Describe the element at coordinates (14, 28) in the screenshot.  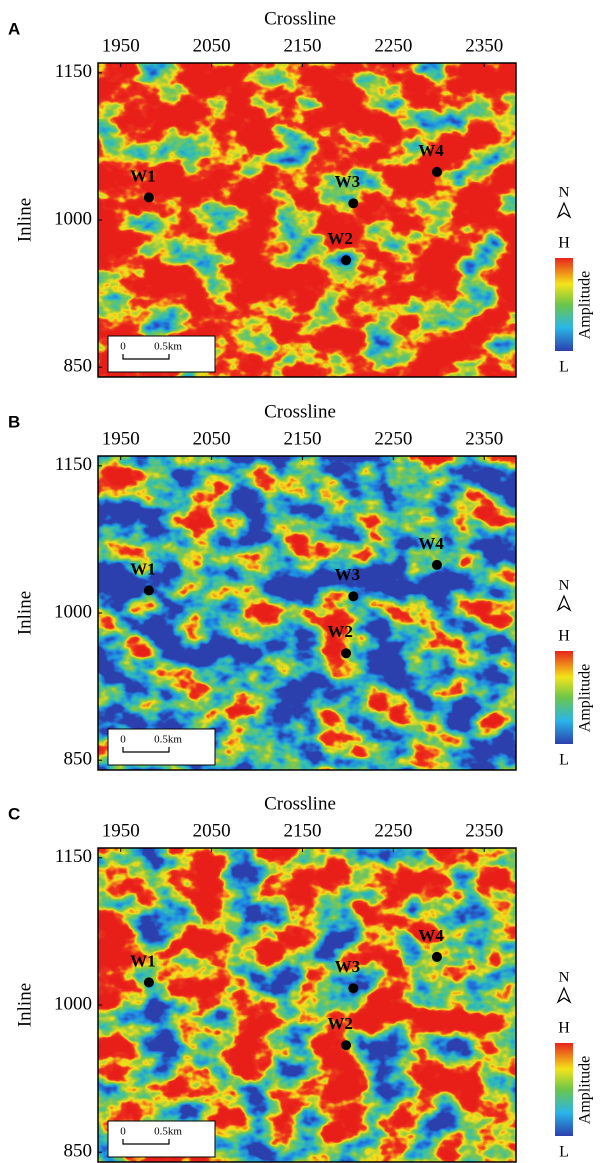
I see `panel-label: A` at that location.